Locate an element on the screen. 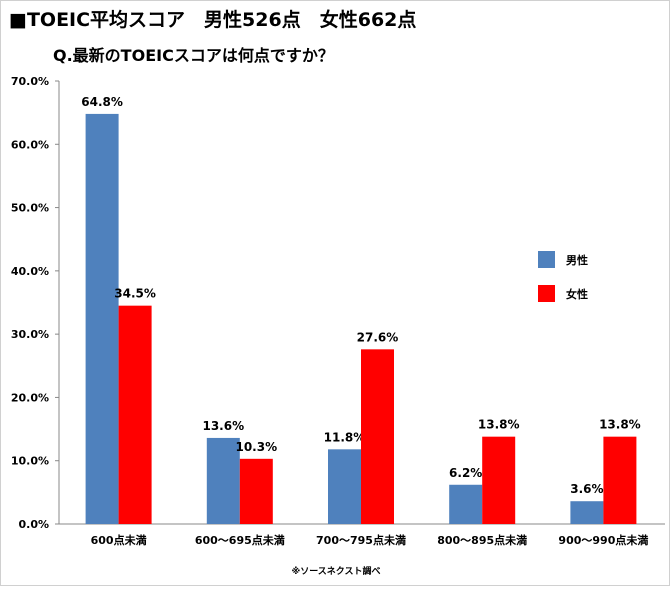 This screenshot has width=670, height=589. y-tick-label: 10.0% is located at coordinates (30, 461).